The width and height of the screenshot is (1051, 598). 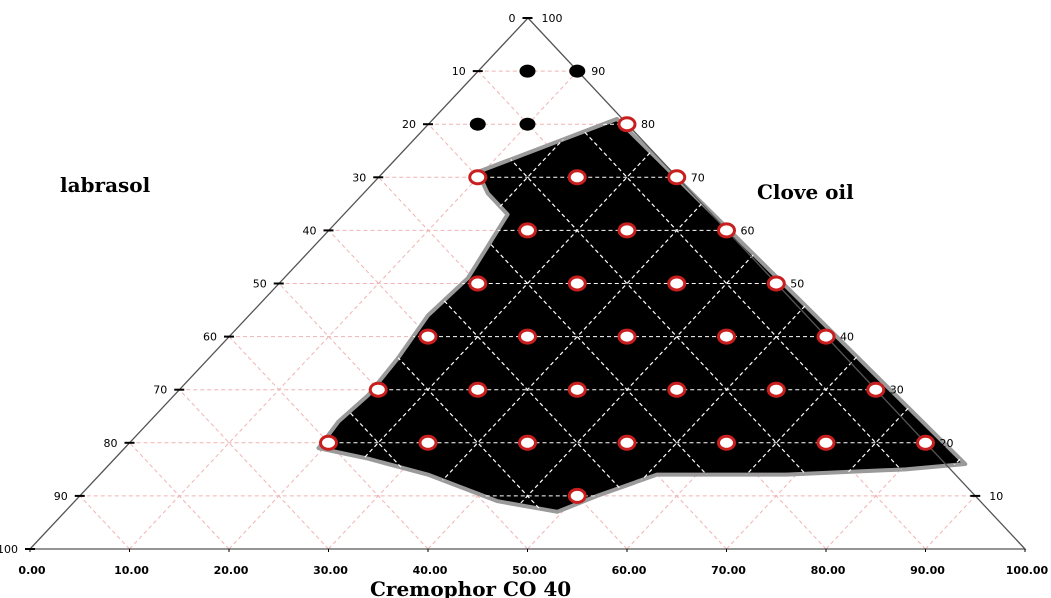 What do you see at coordinates (61, 496) in the screenshot?
I see `left-tick-label: 90` at bounding box center [61, 496].